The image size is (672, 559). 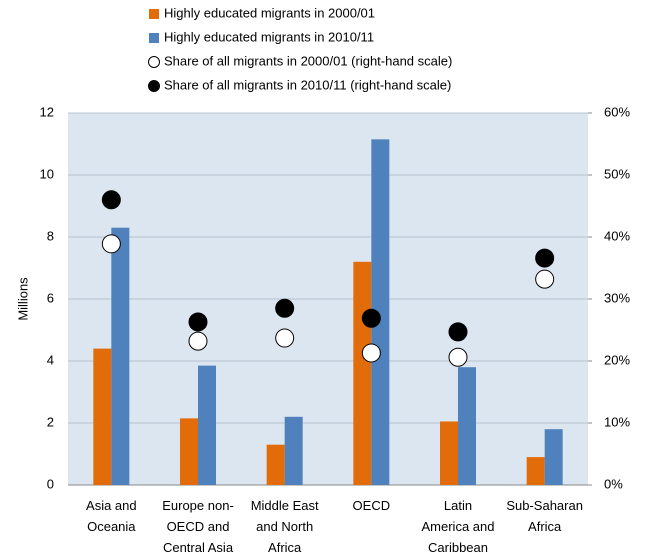 I want to click on y2-tick-label: 20%, so click(x=617, y=359).